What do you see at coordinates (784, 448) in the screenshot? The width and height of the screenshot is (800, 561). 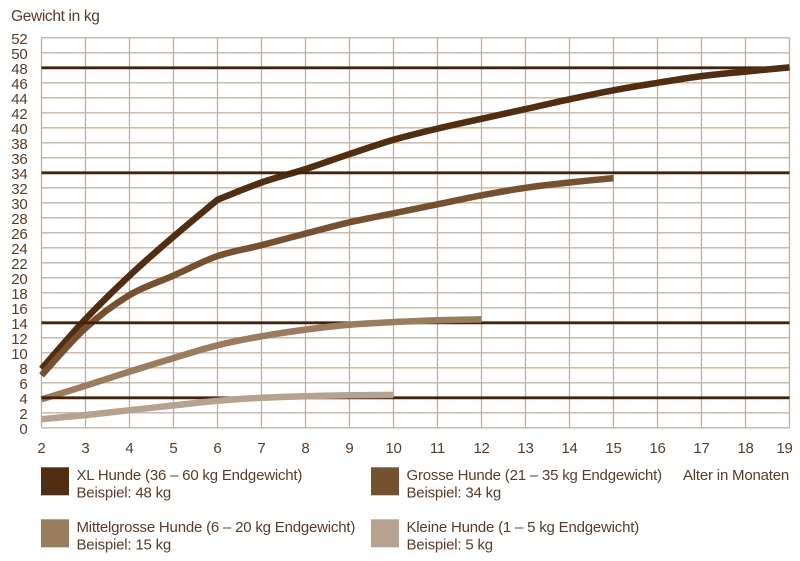 I see `svg-text: 19` at bounding box center [784, 448].